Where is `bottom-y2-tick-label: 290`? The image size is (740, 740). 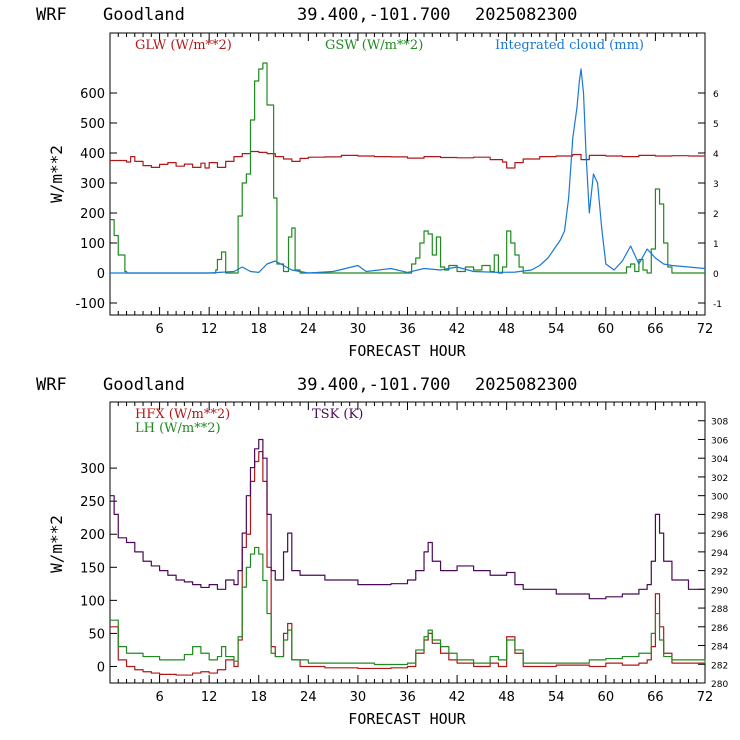 bottom-y2-tick-label: 290 is located at coordinates (719, 591).